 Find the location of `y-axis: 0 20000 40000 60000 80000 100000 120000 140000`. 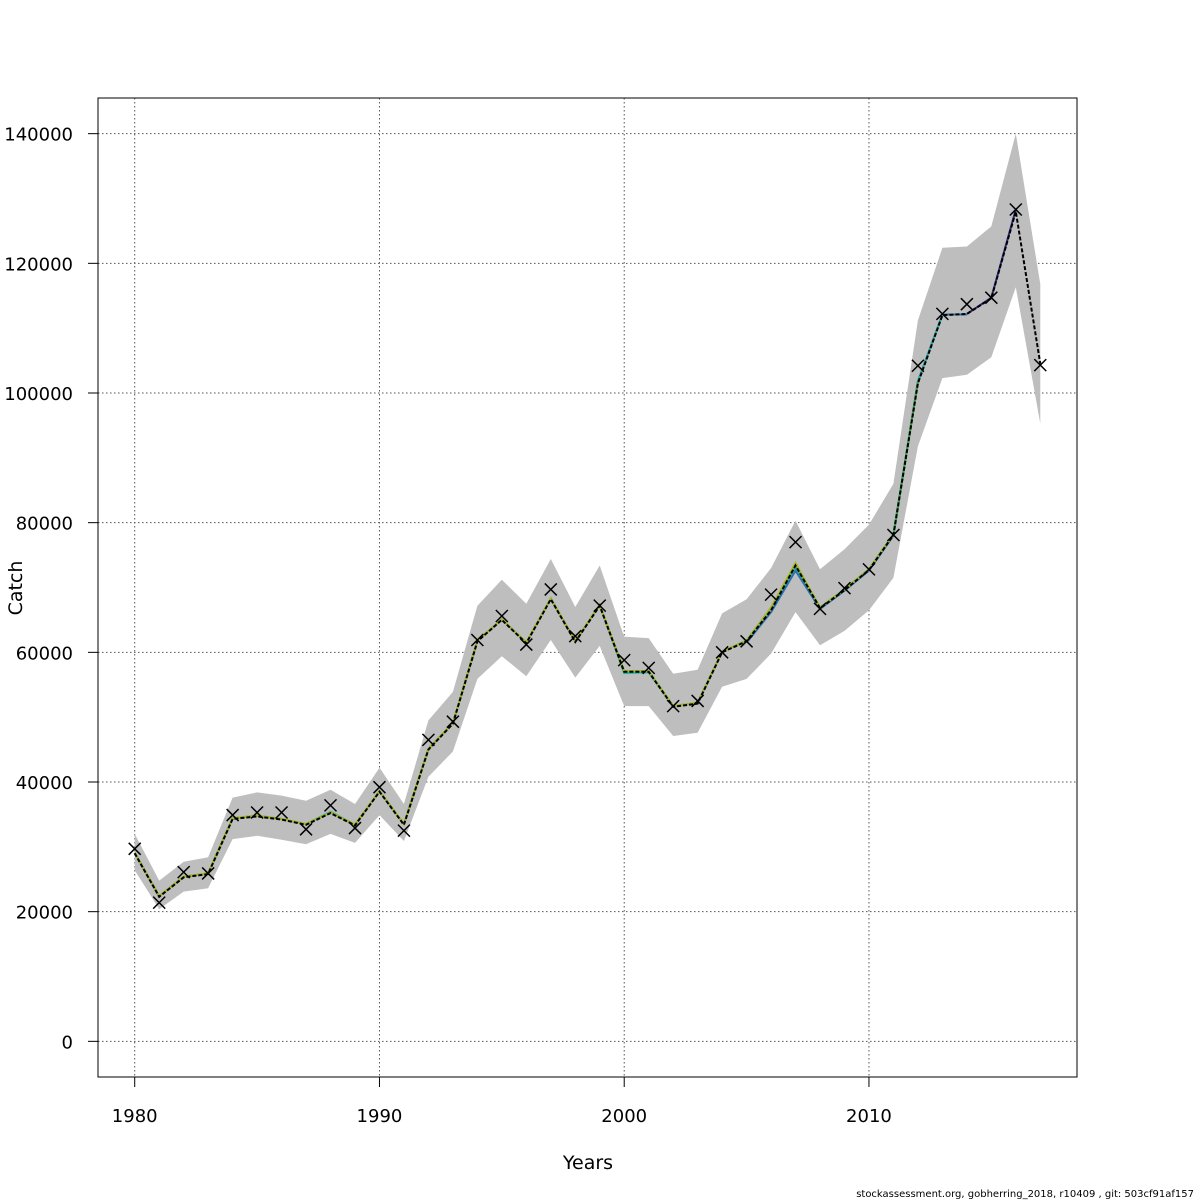

y-axis: 0 20000 40000 60000 80000 100000 120000 140000 is located at coordinates (51, 589).